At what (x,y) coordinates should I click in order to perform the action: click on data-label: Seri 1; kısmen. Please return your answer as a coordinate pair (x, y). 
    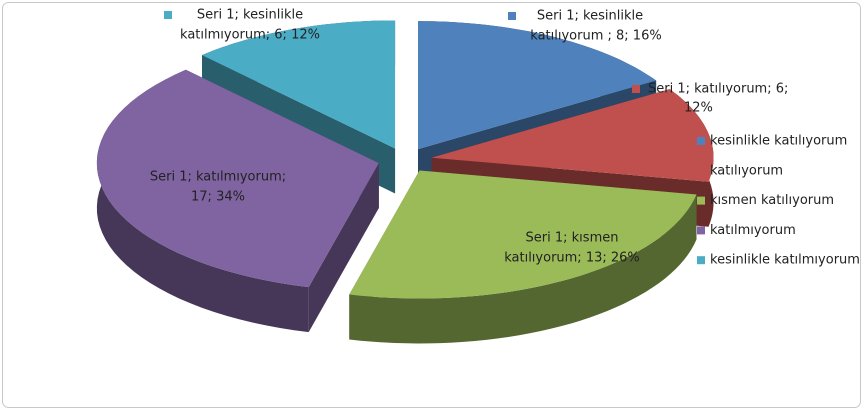
    Looking at the image, I should click on (572, 238).